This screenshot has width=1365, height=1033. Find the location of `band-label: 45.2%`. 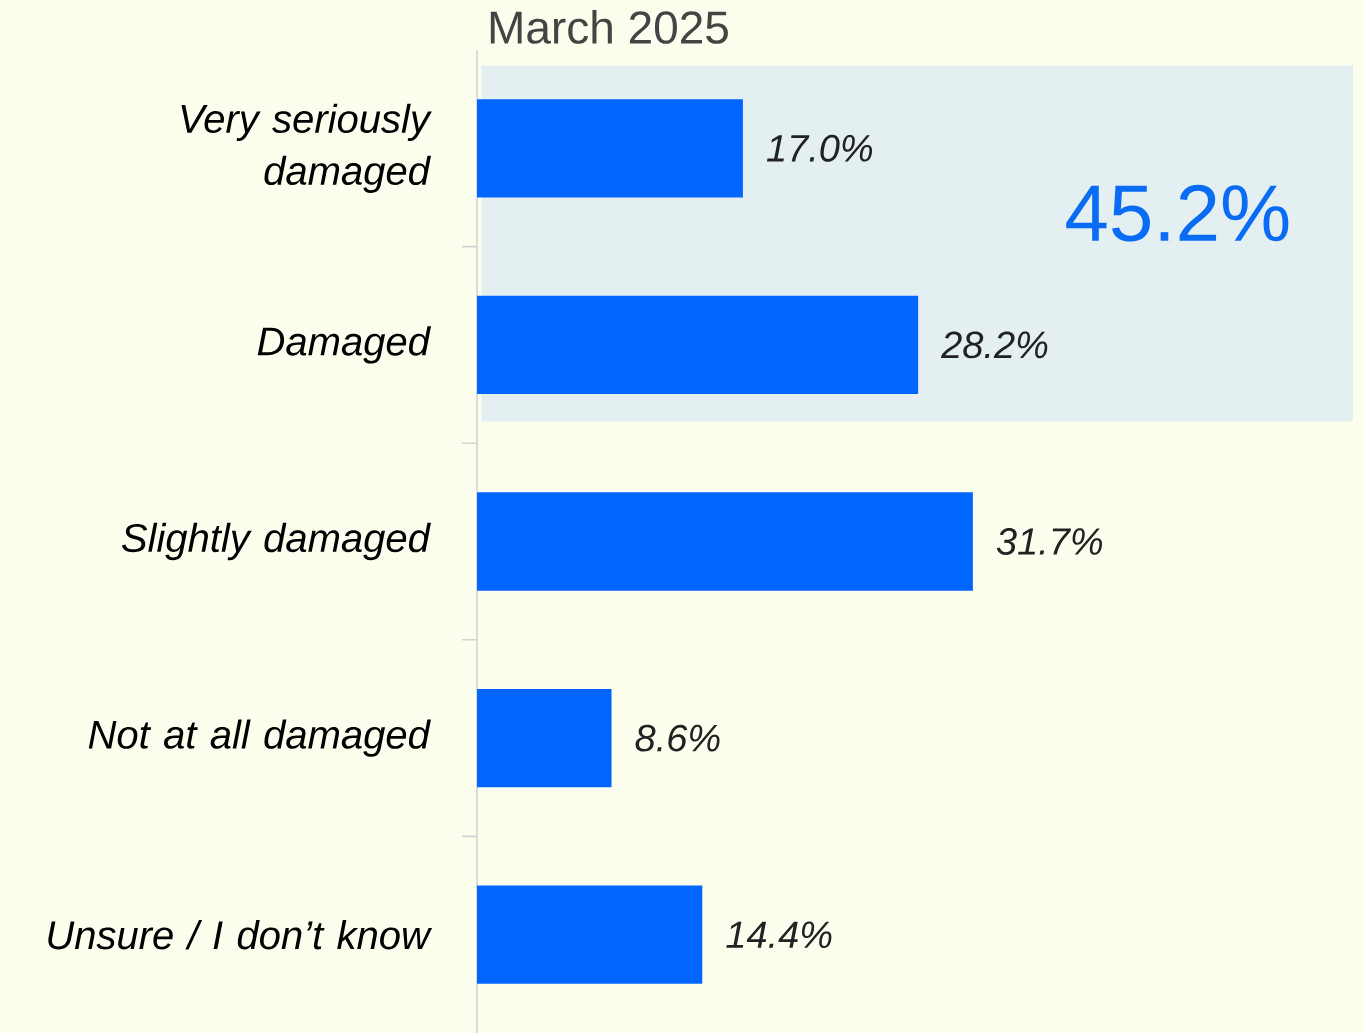

band-label: 45.2% is located at coordinates (1177, 213).